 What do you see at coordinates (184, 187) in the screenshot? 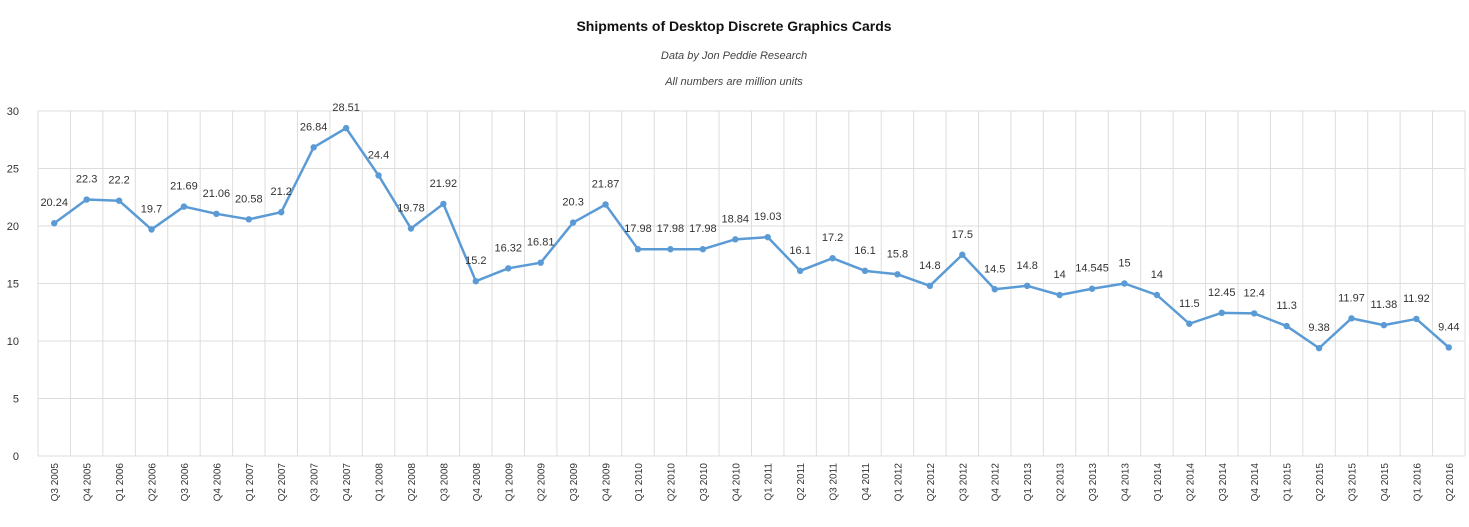
I see `data-label: 21.69` at bounding box center [184, 187].